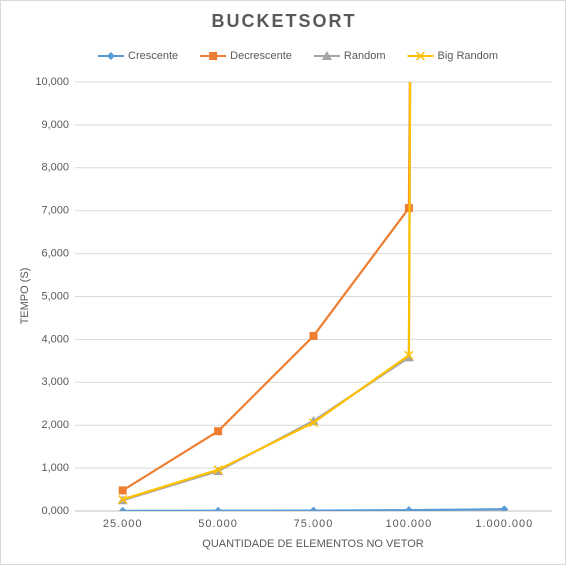 The height and width of the screenshot is (567, 568). What do you see at coordinates (153, 56) in the screenshot?
I see `legend-label: Crescente` at bounding box center [153, 56].